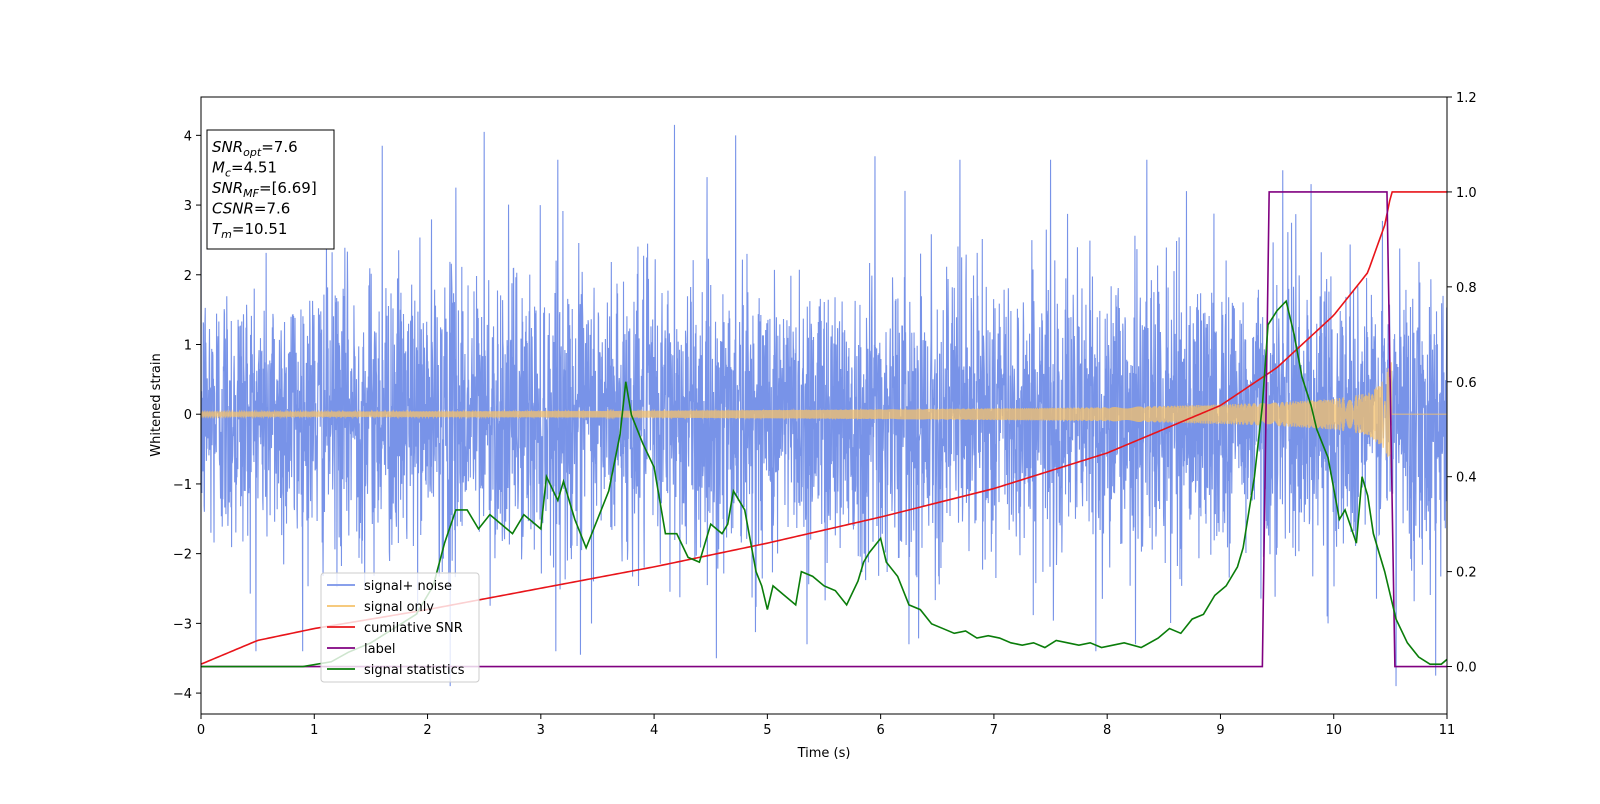 The image size is (1600, 804). I want to click on y-tick-label-left: −2, so click(182, 555).